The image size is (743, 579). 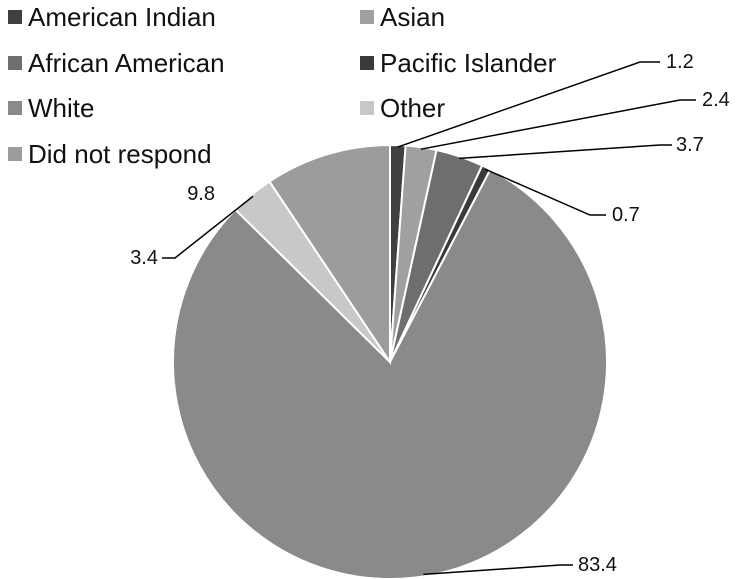 I want to click on legend-item-african-american: African American, so click(x=116, y=63).